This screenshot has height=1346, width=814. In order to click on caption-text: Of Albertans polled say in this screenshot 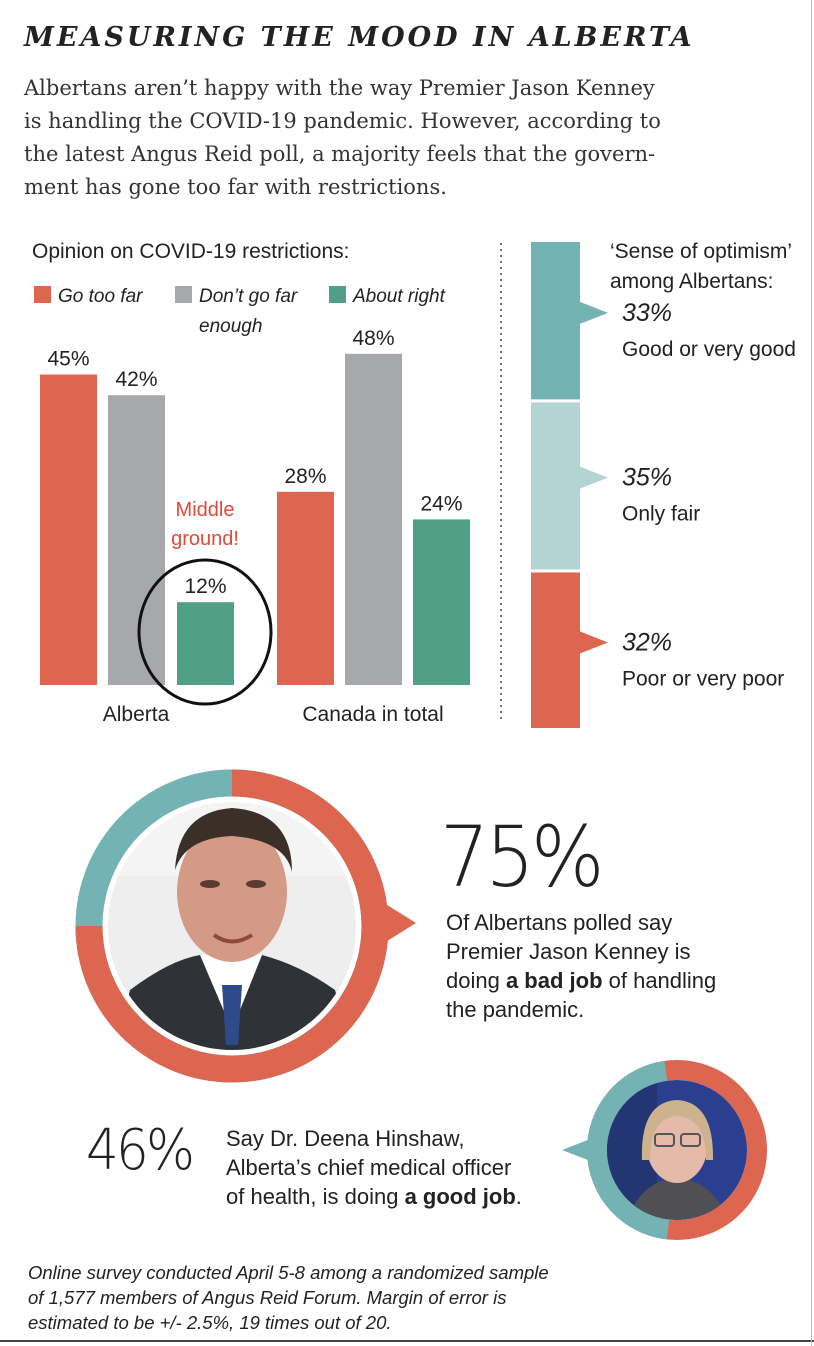, I will do `click(559, 922)`.